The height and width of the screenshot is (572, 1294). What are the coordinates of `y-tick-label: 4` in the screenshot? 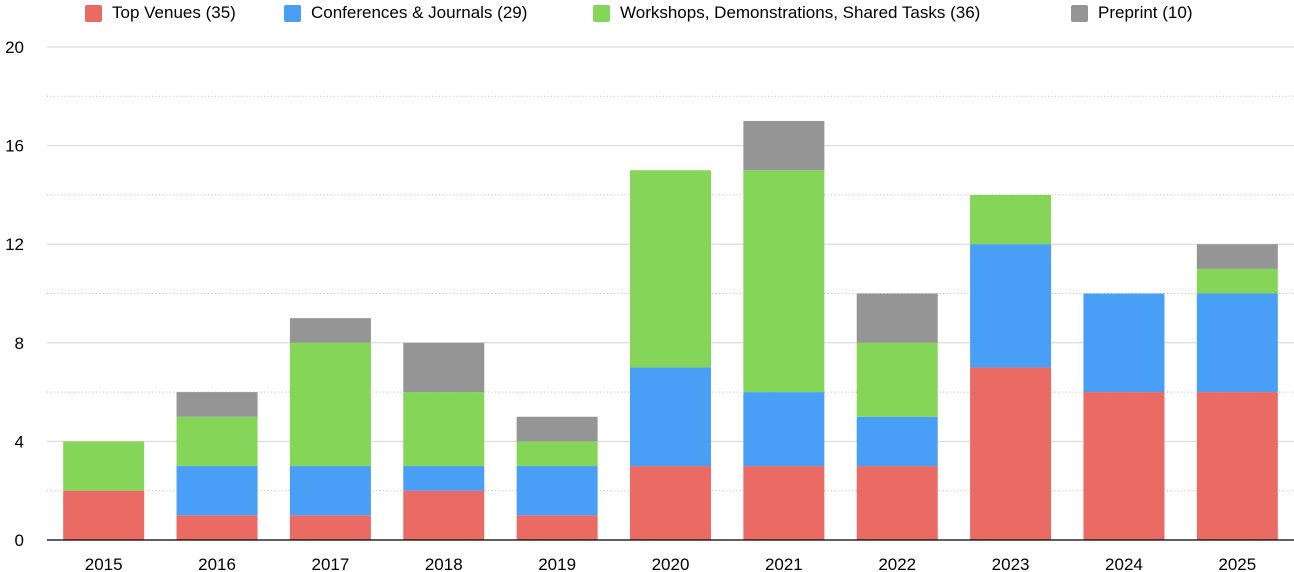 It's located at (19, 441).